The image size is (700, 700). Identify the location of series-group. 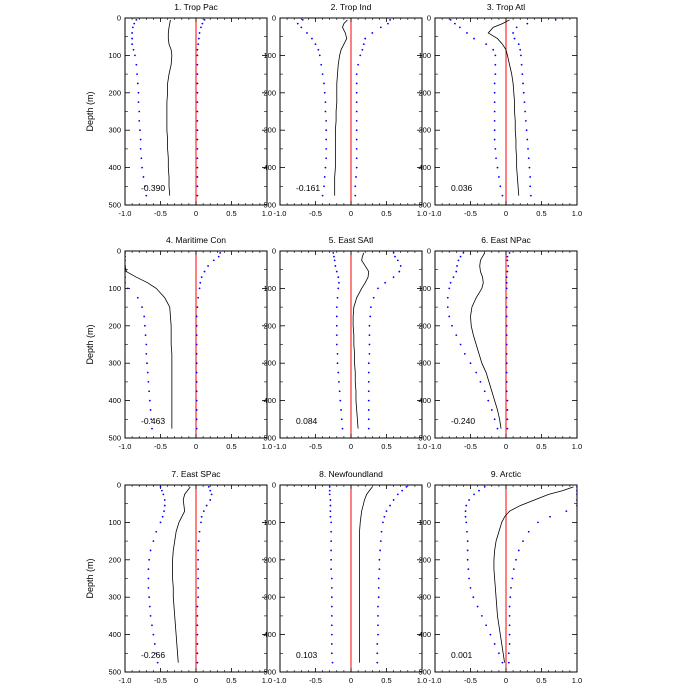
(367, 340).